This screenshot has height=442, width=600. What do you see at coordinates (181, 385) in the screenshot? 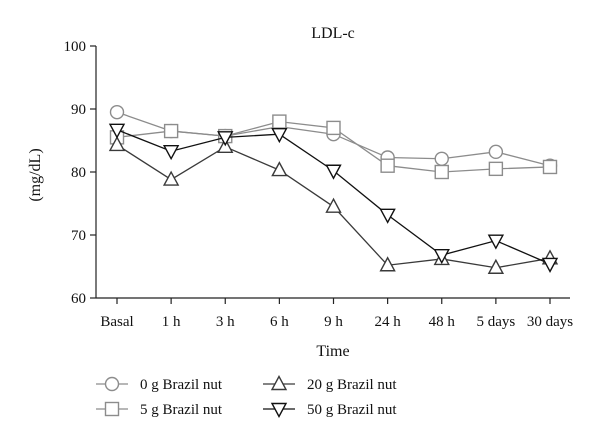
I see `legend-label: 0 g Brazil nut` at bounding box center [181, 385].